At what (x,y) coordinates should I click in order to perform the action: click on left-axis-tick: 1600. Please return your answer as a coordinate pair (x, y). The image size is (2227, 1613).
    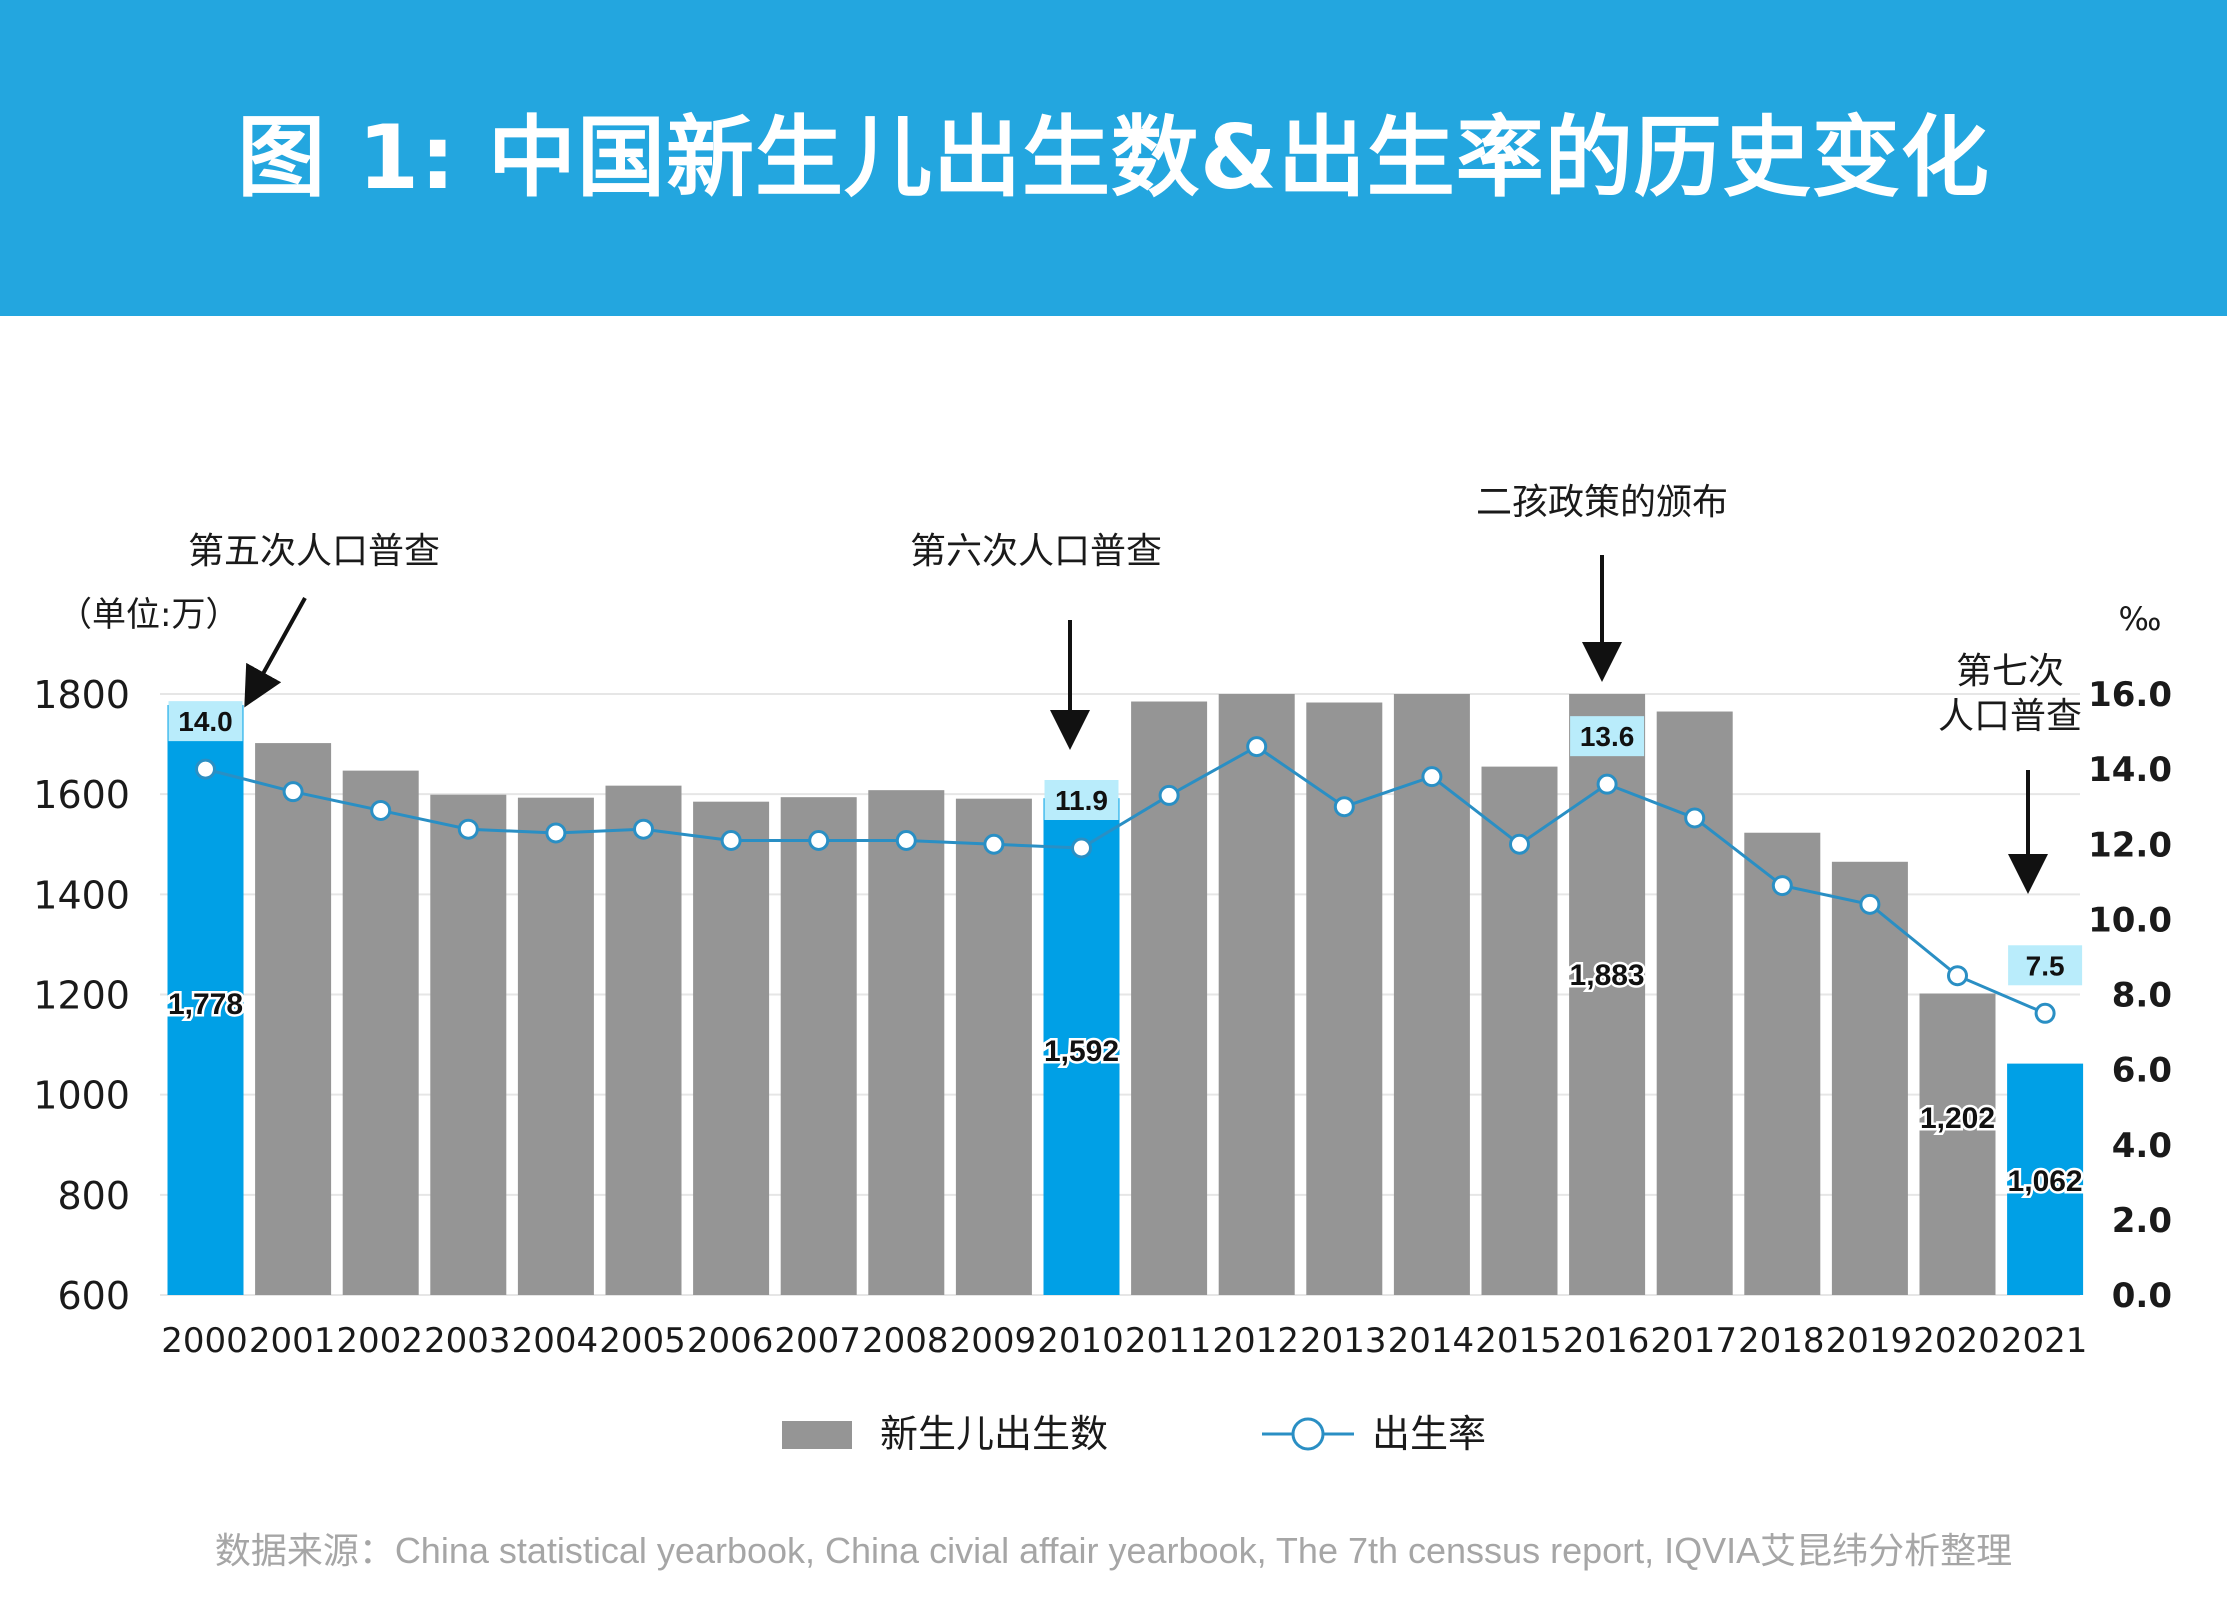
    Looking at the image, I should click on (81, 795).